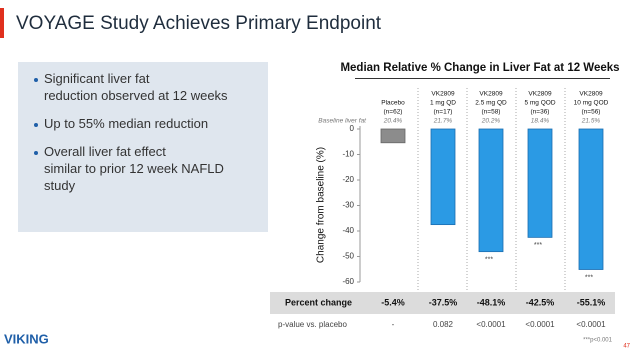 This screenshot has height=353, width=640. What do you see at coordinates (393, 121) in the screenshot?
I see `baseline-value: 20.4%` at bounding box center [393, 121].